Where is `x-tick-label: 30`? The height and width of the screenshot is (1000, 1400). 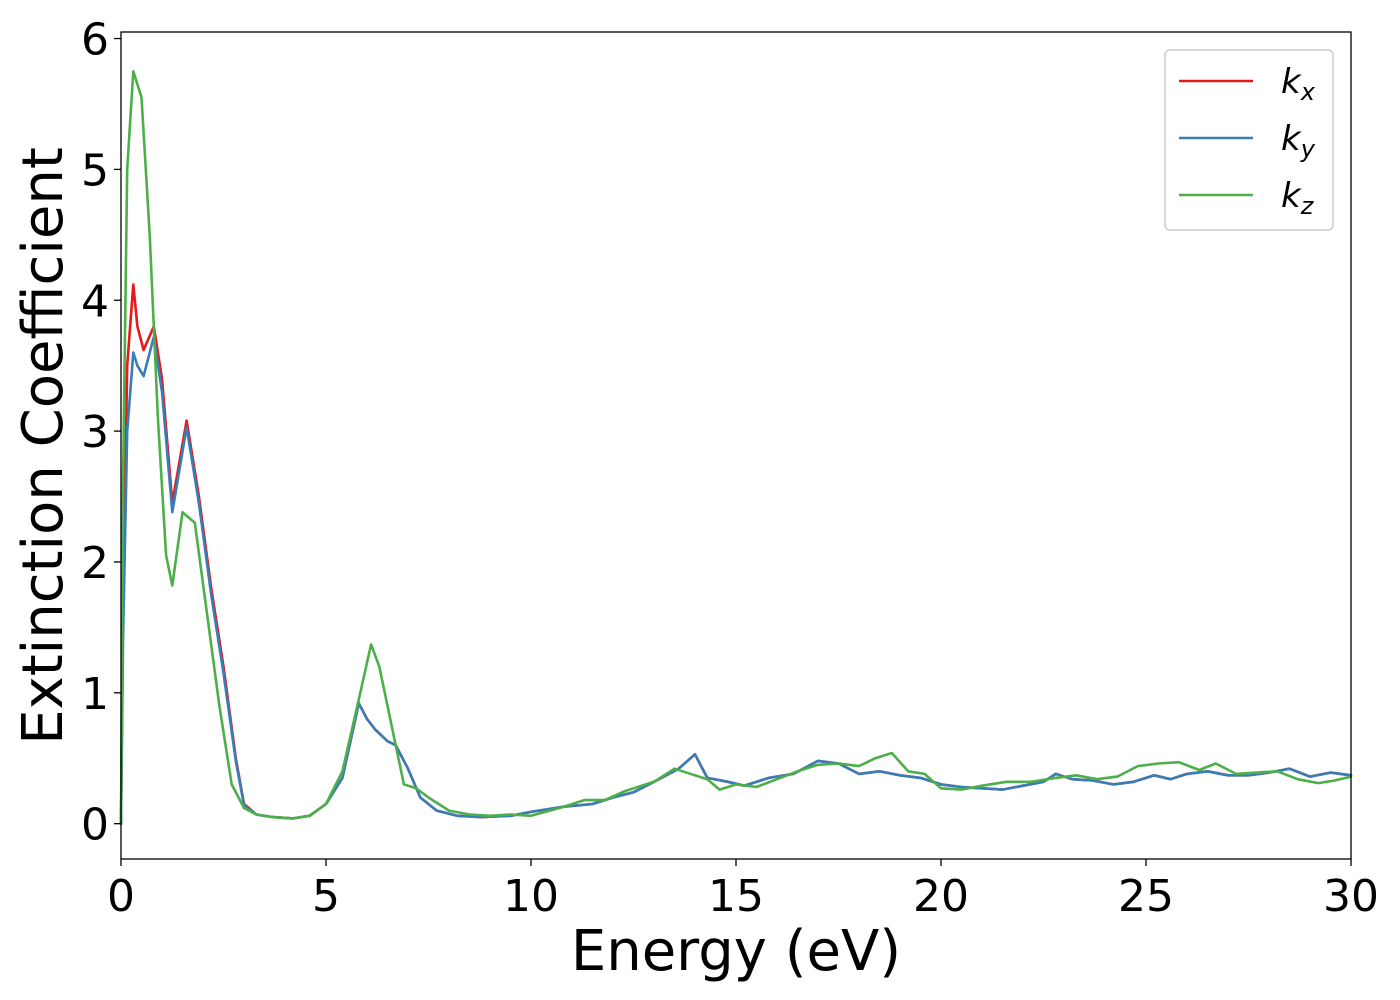 x-tick-label: 30 is located at coordinates (1351, 896).